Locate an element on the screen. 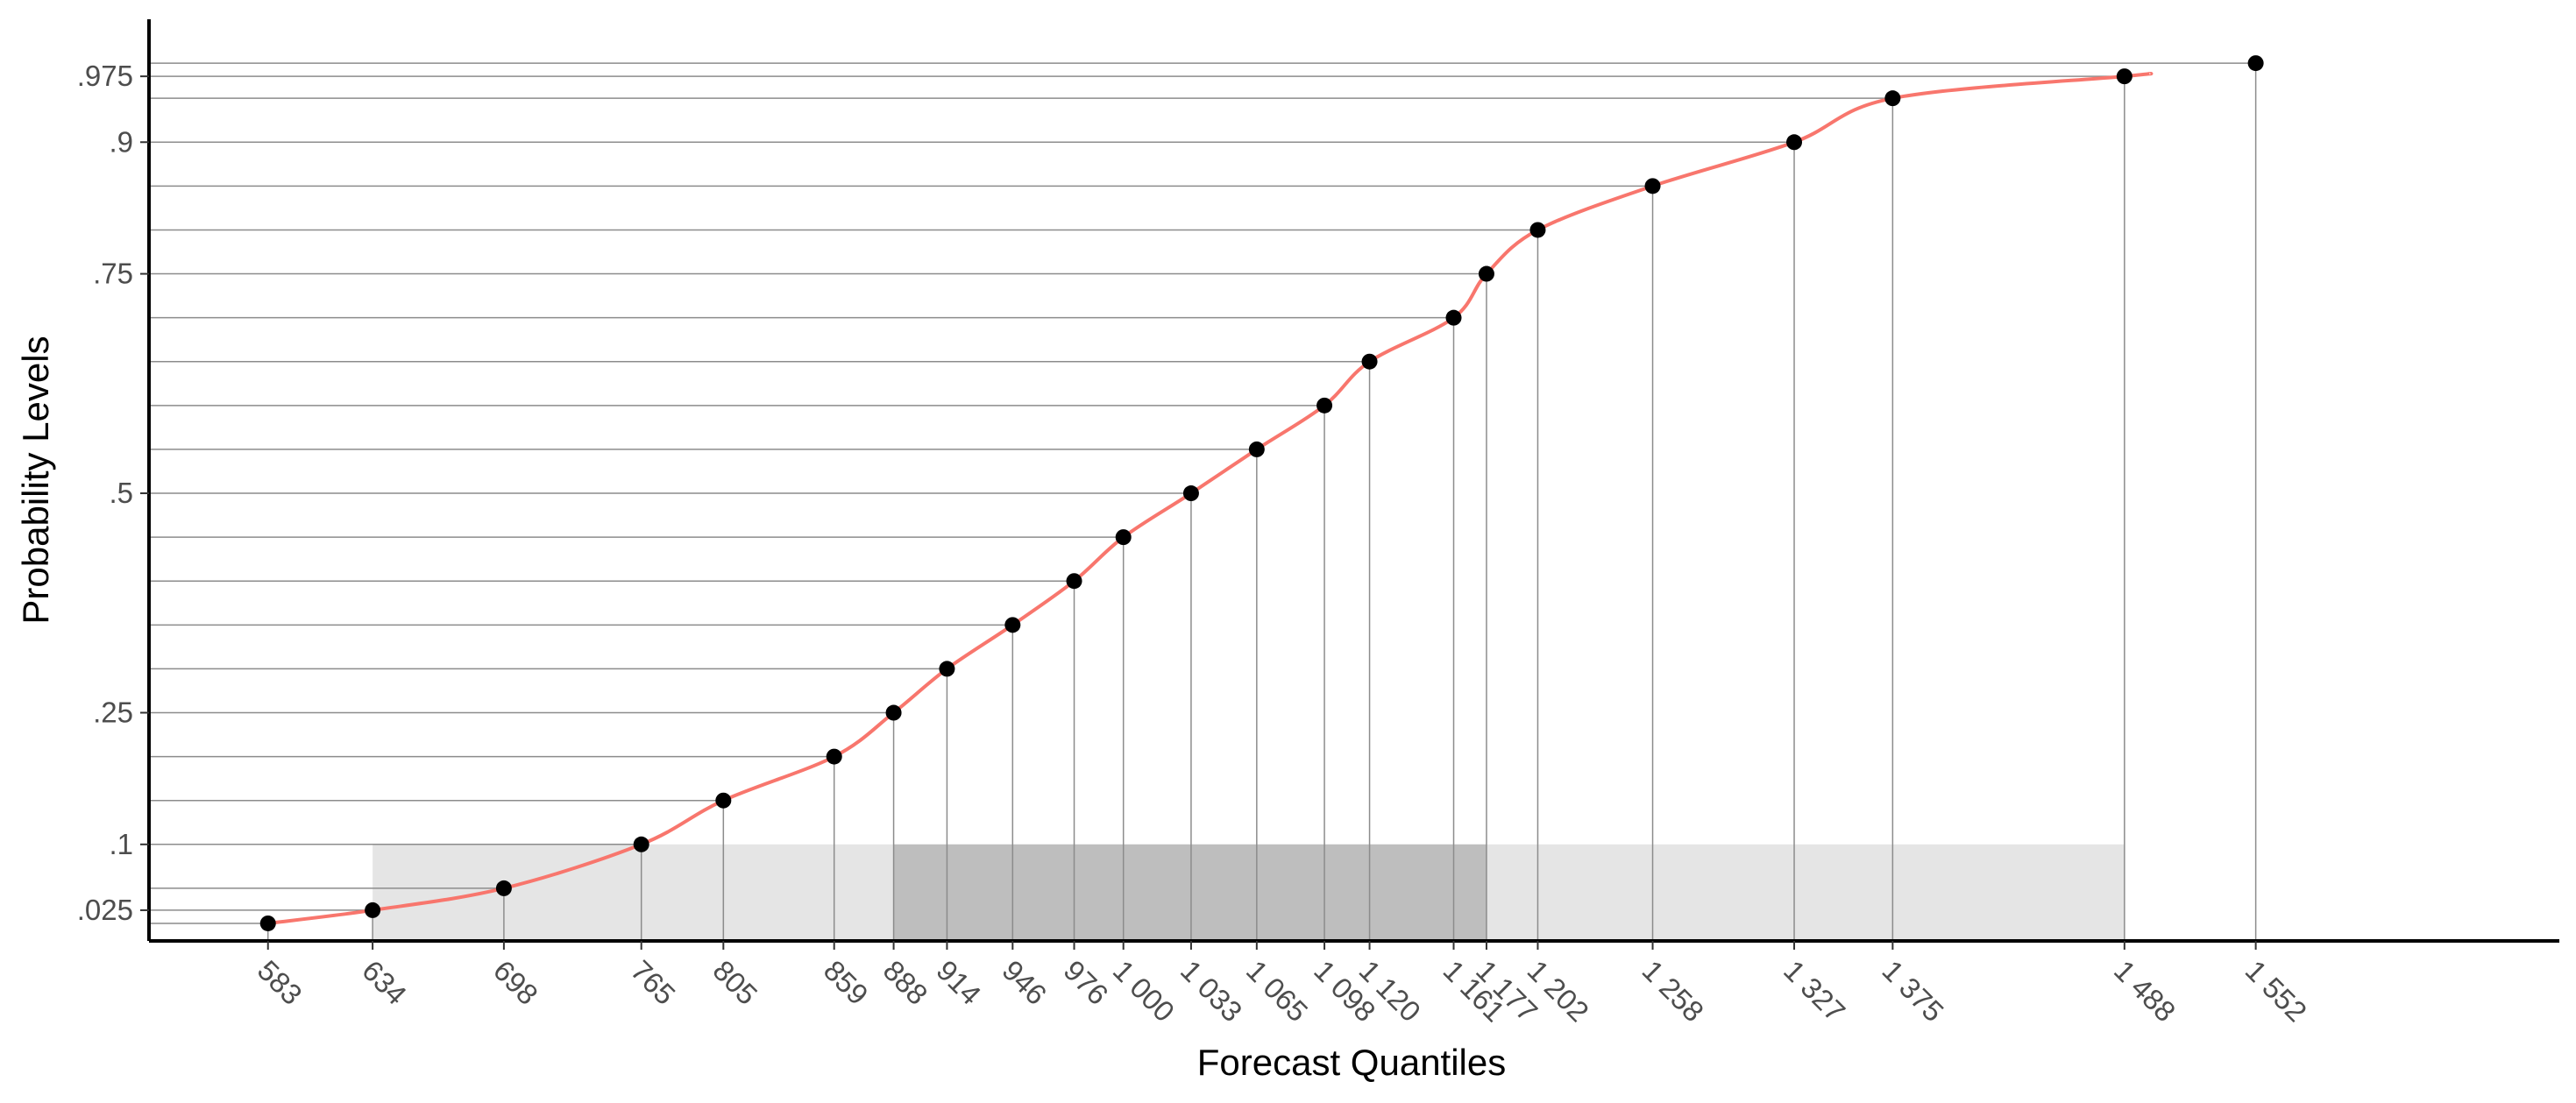 This screenshot has height=1103, width=2576. y-axis-title: Probability Levels is located at coordinates (35, 480).